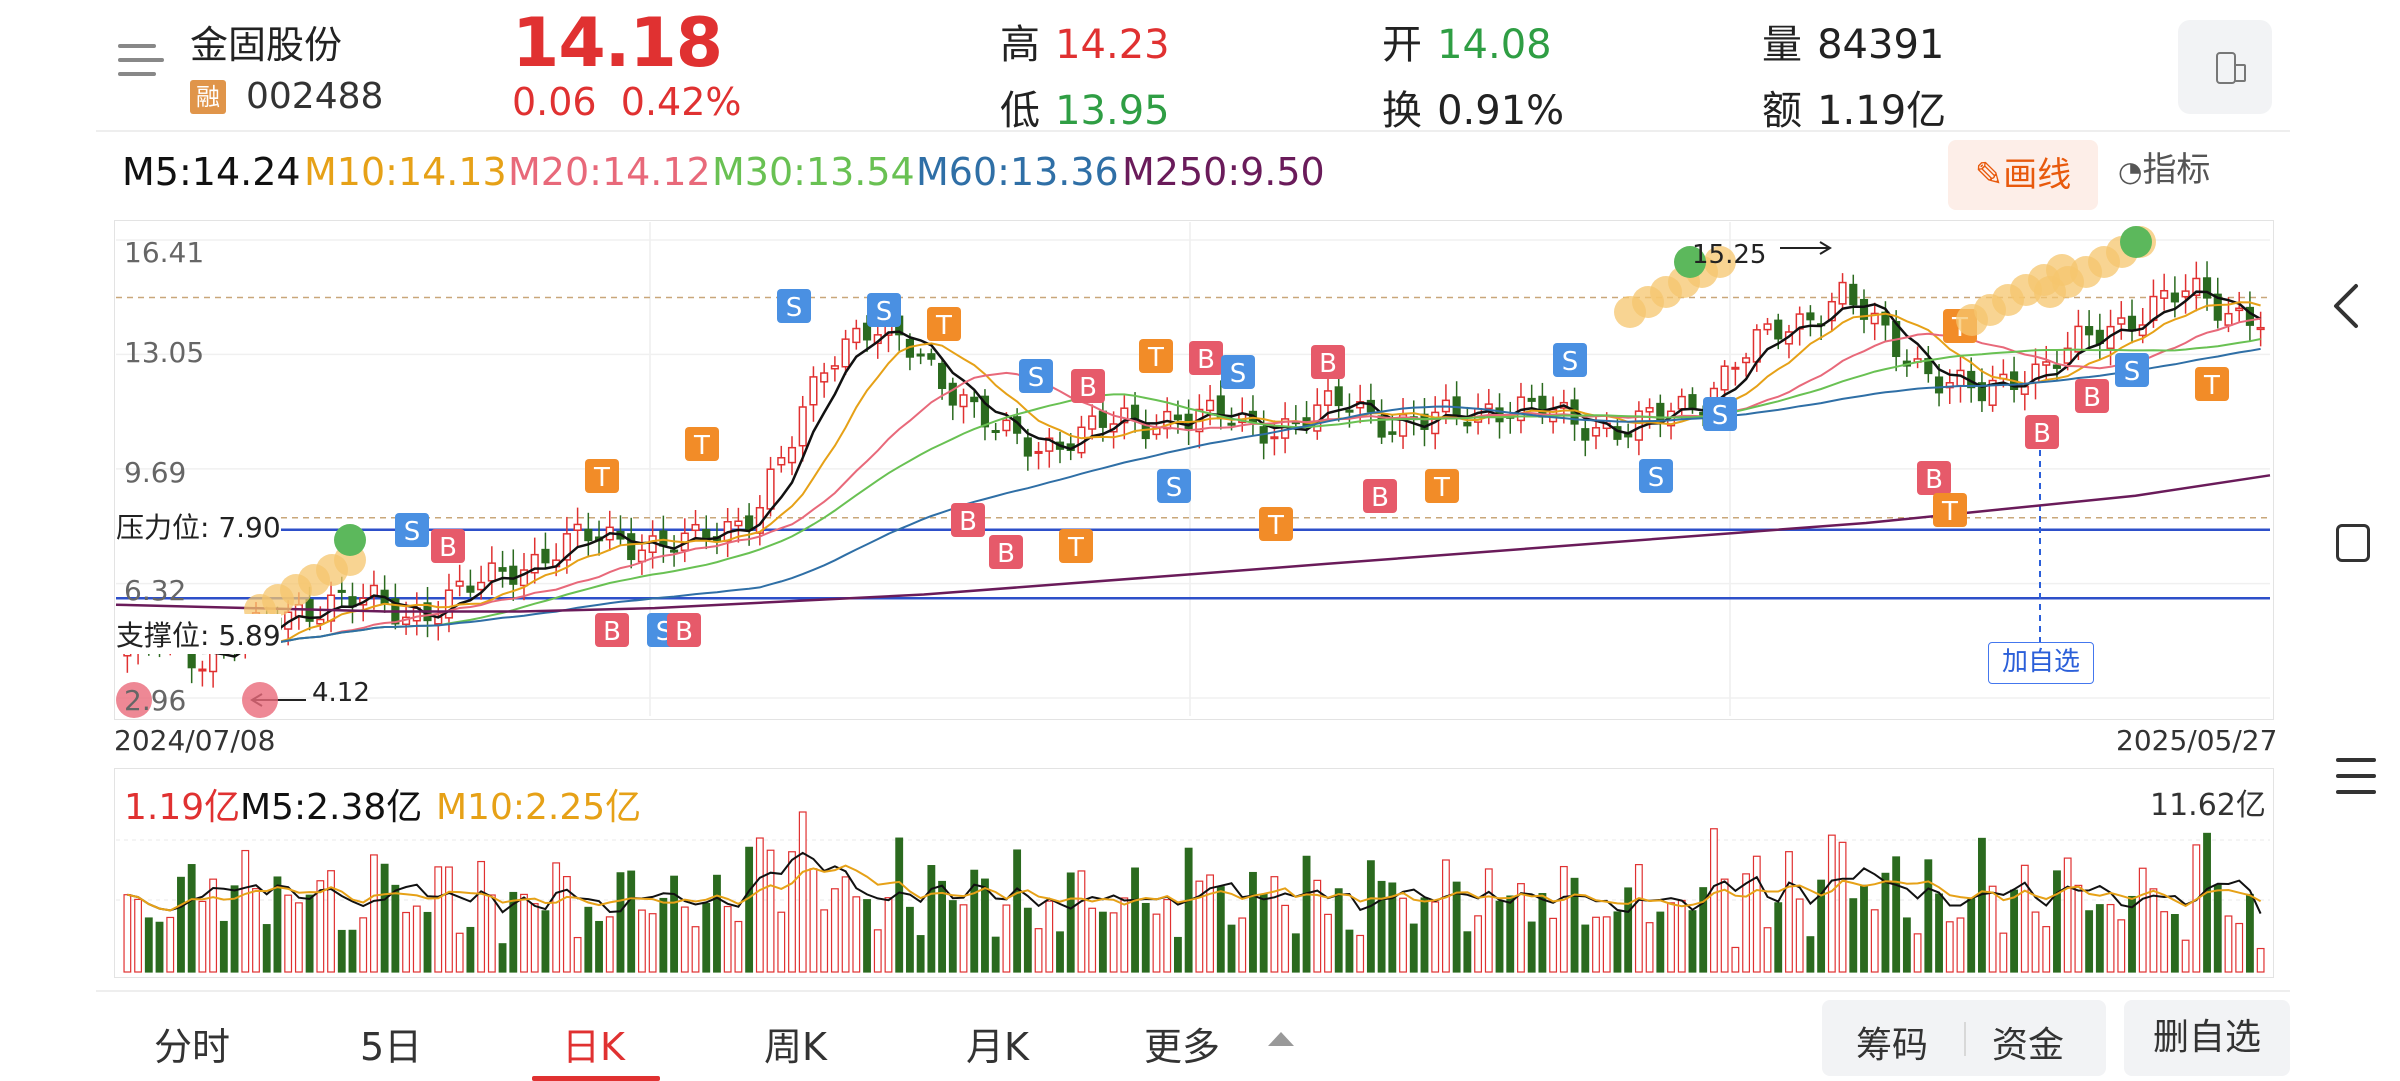 Image resolution: width=2400 pixels, height=1081 pixels. Describe the element at coordinates (2346, 306) in the screenshot. I see `back-icon` at that location.